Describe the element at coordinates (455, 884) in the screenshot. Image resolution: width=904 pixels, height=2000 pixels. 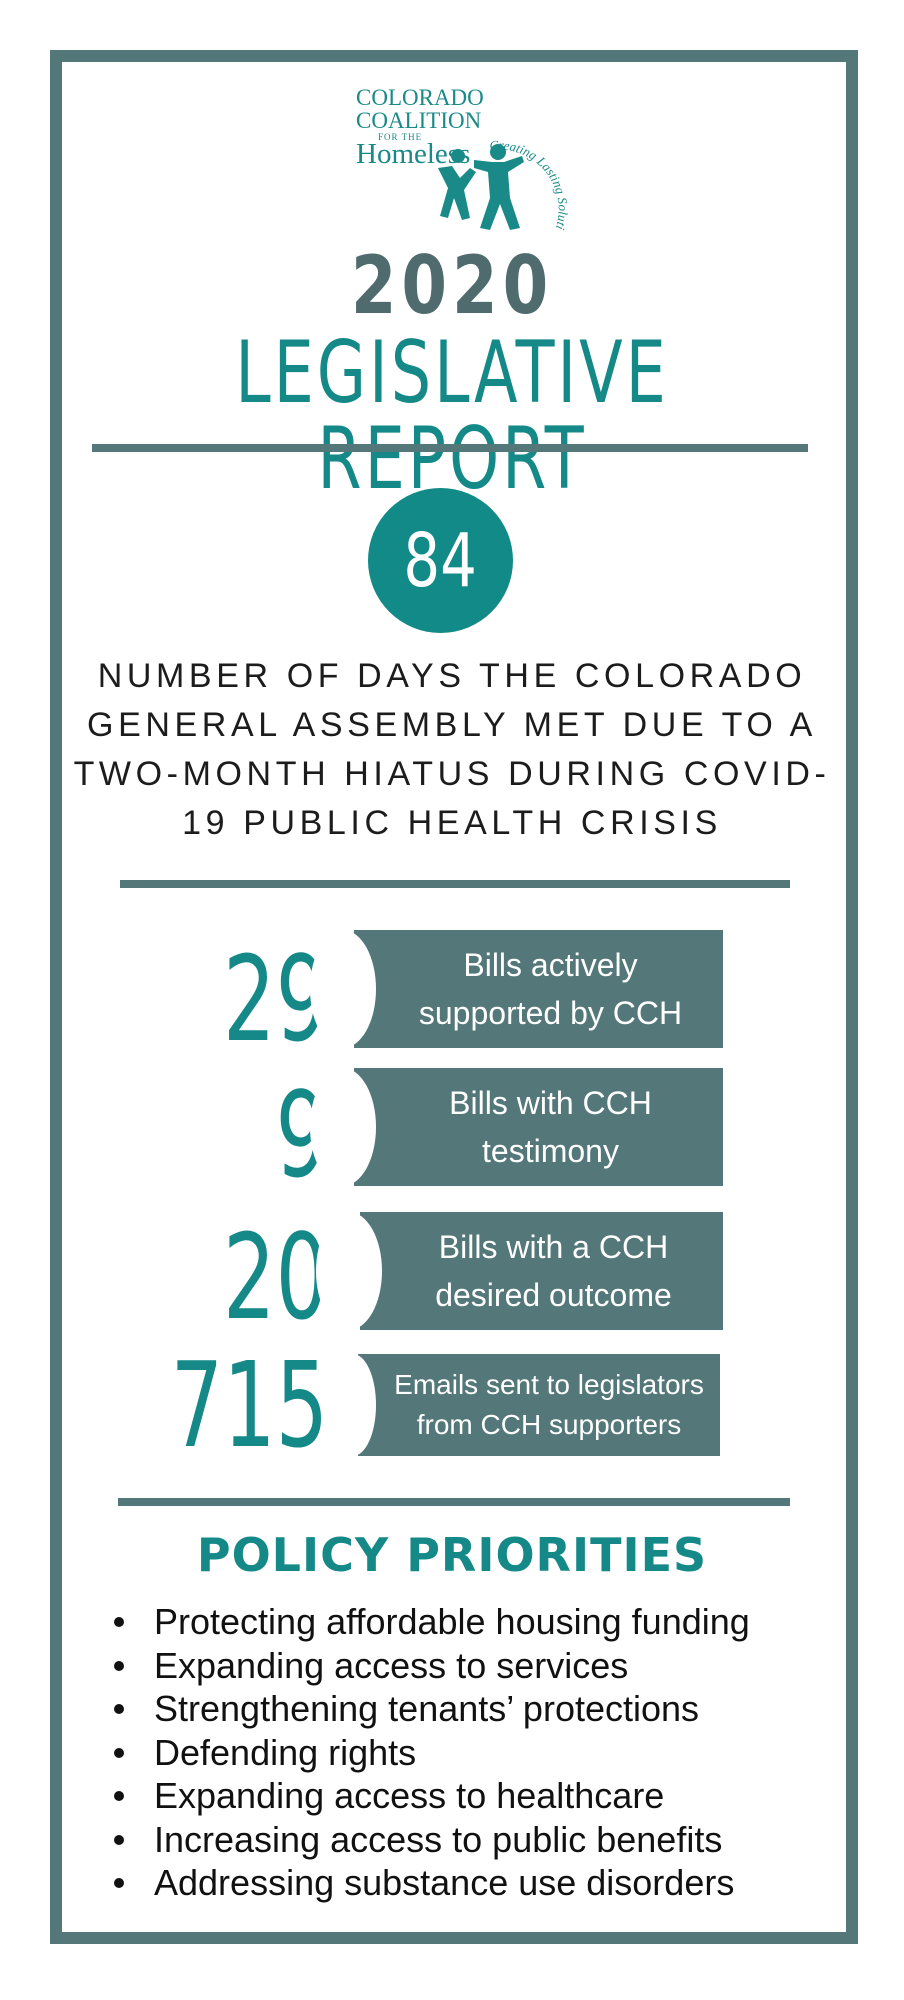
I see `divider-middle` at that location.